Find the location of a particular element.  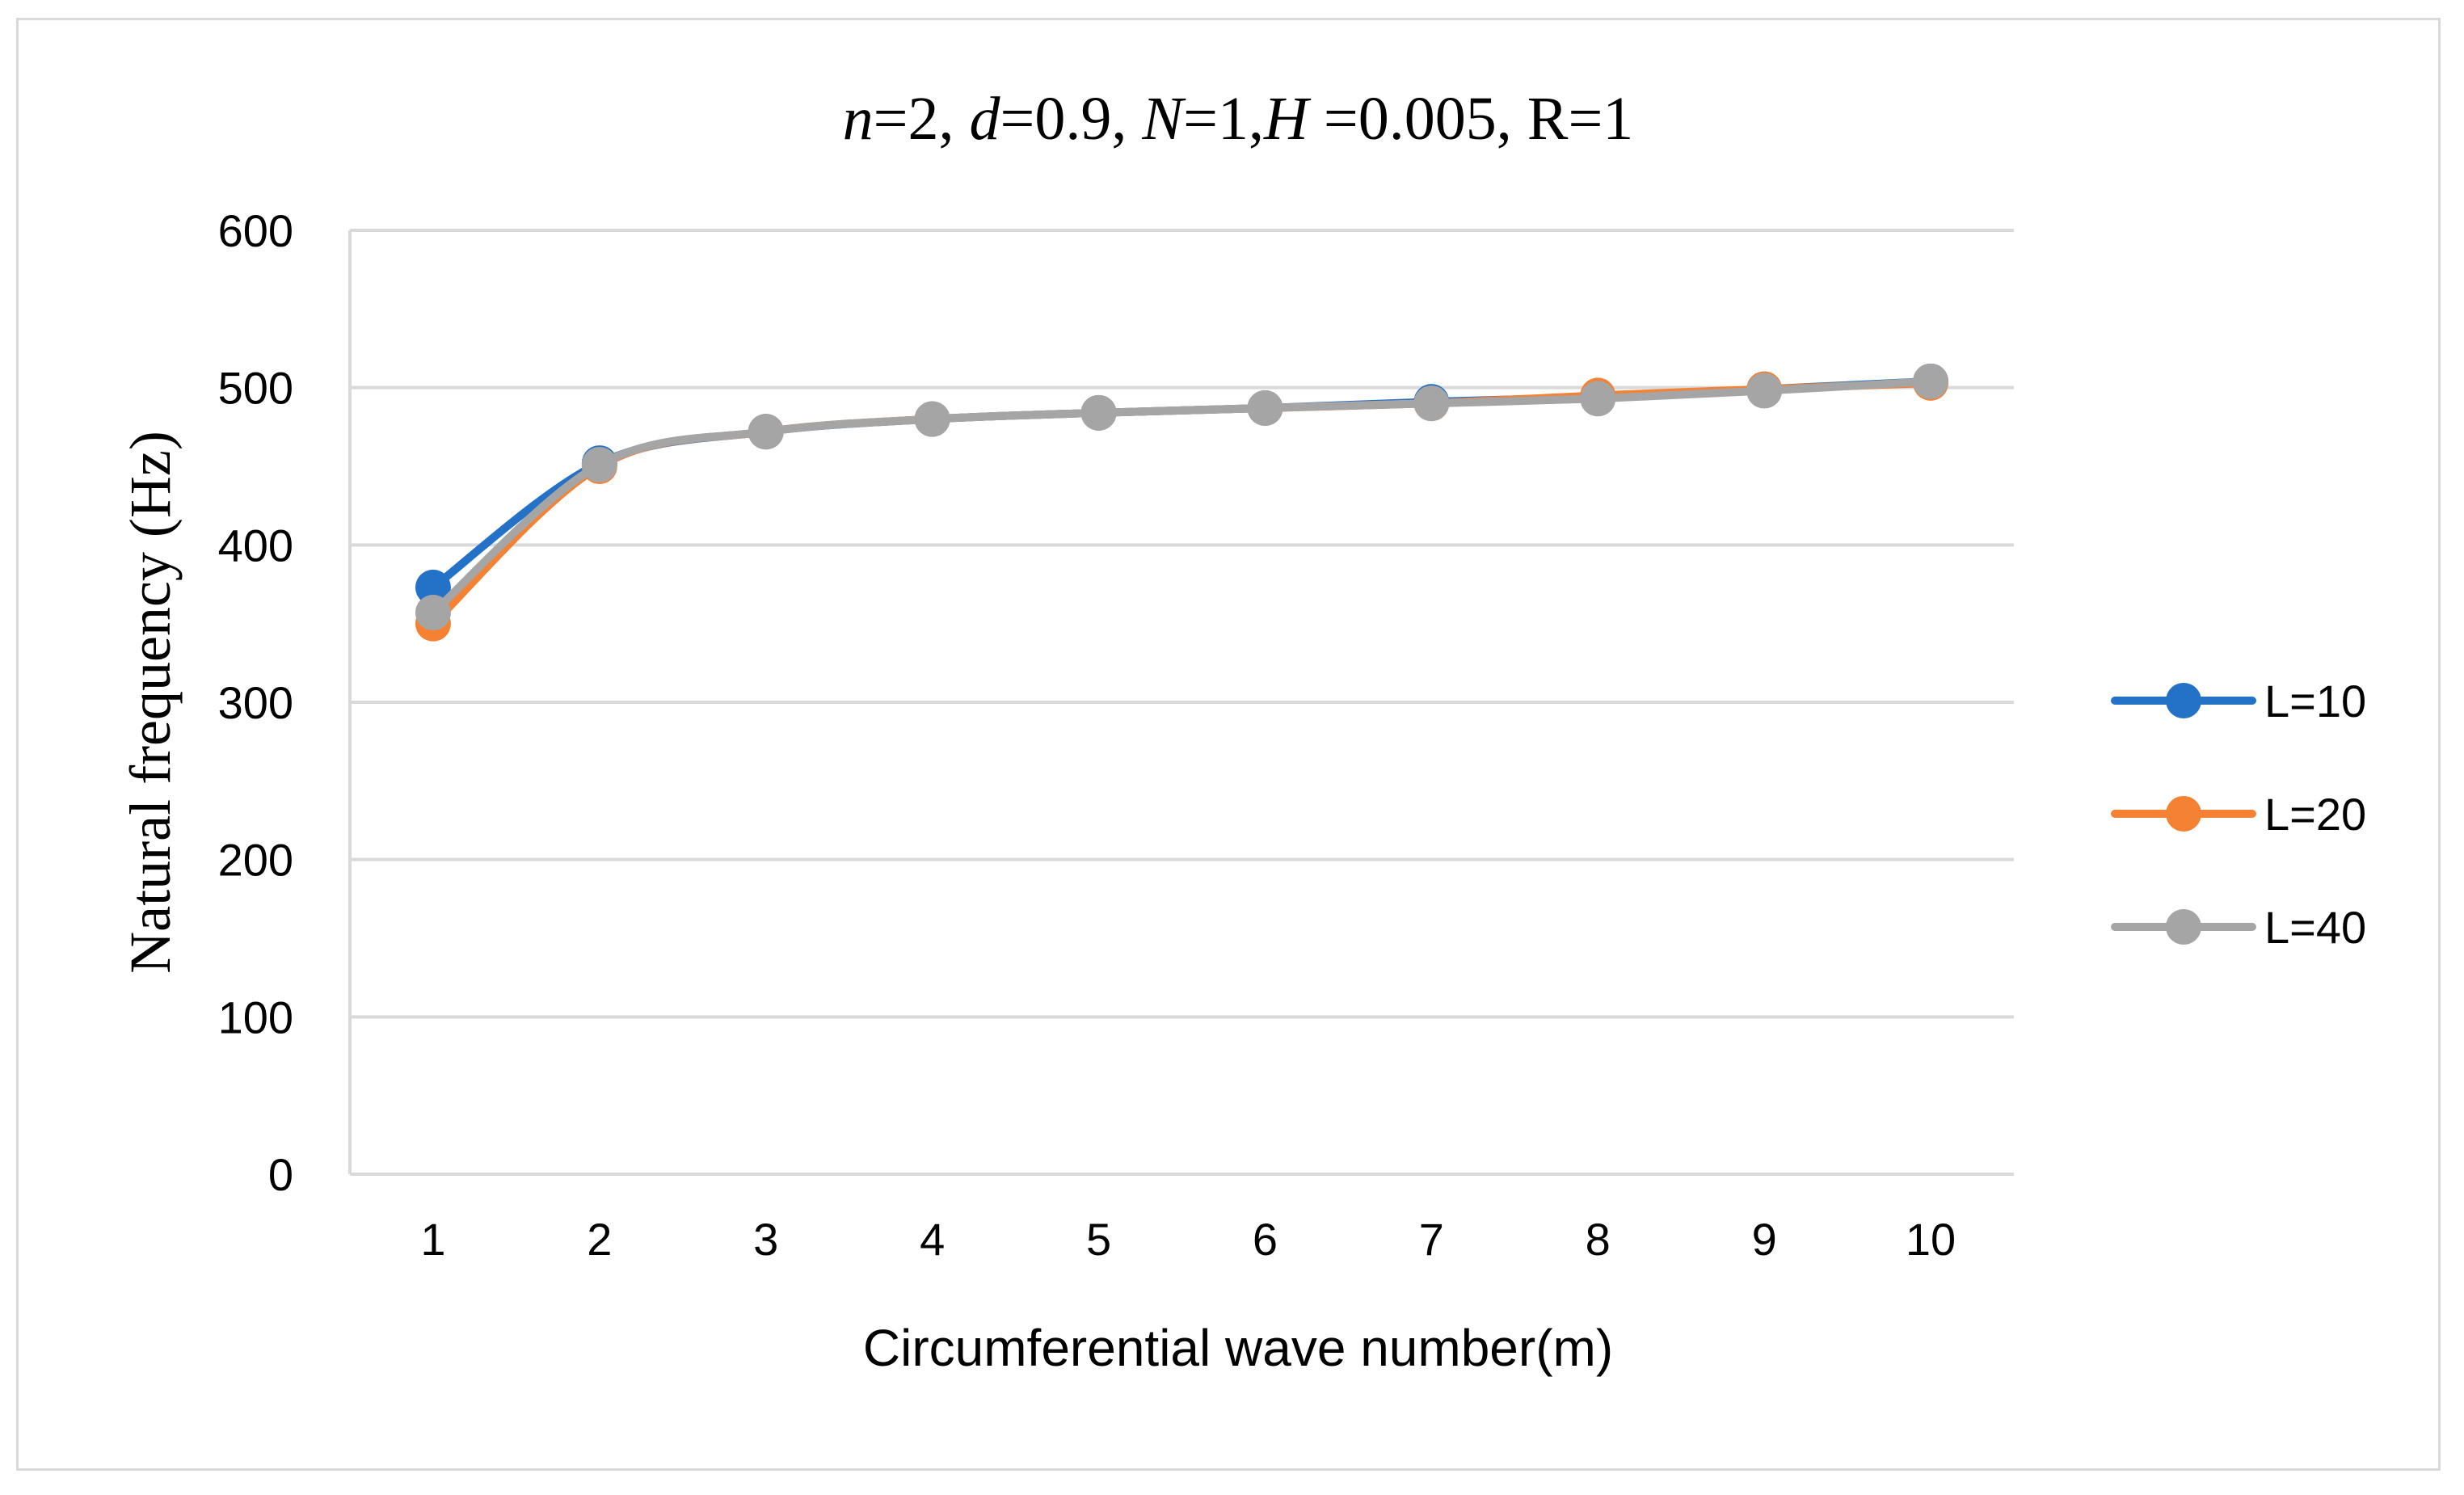

x-tick-label: 3 is located at coordinates (765, 1239).